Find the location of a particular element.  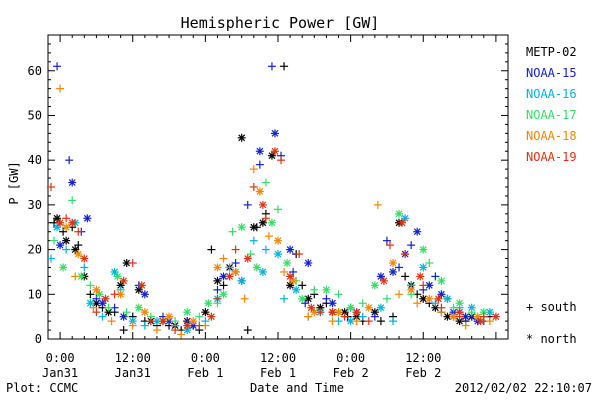

y-axis-label: P [GW] is located at coordinates (14, 182).